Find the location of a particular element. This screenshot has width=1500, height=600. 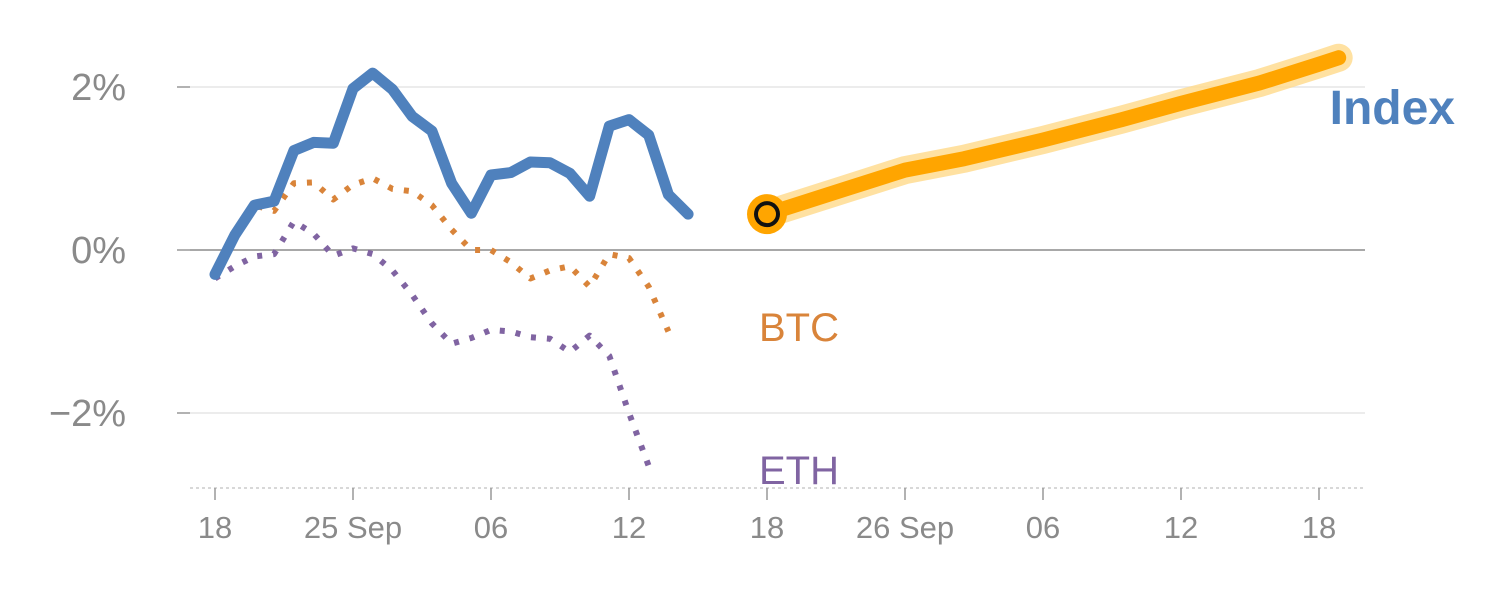

y-tick-label: 2% is located at coordinates (98, 88).